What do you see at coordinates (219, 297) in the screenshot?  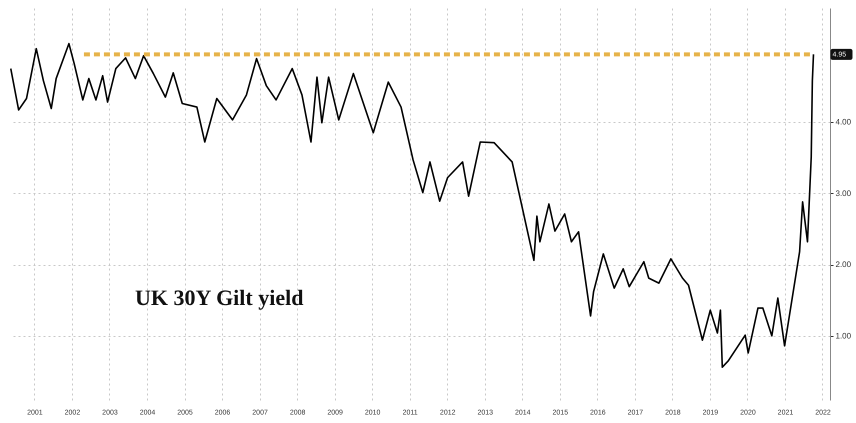 I see `annotation: UK 30Y Gilt yield` at bounding box center [219, 297].